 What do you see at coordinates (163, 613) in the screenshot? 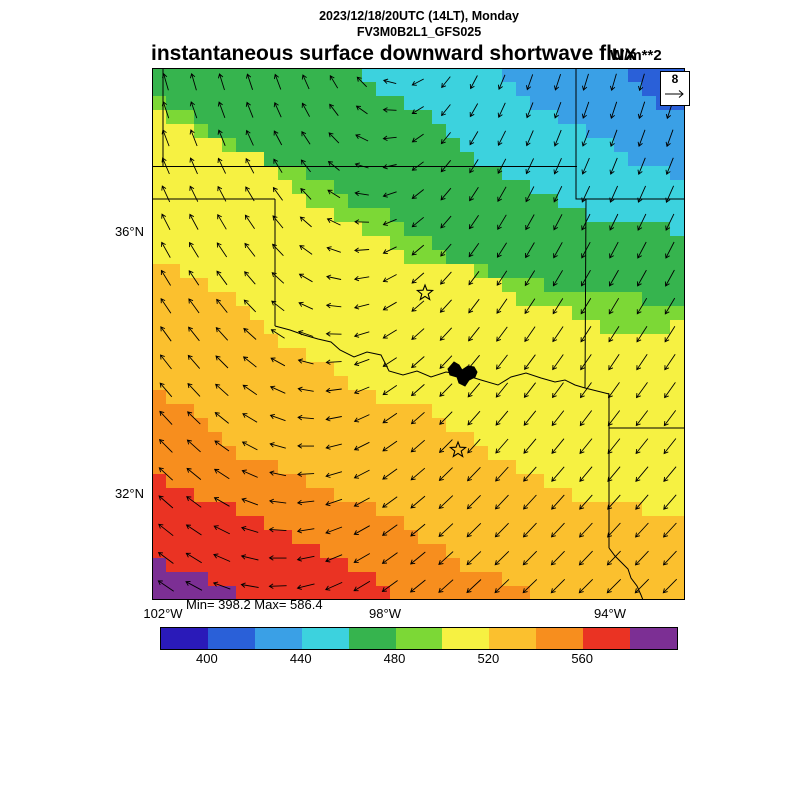
I see `lon-label-102w: 102°W` at bounding box center [163, 613].